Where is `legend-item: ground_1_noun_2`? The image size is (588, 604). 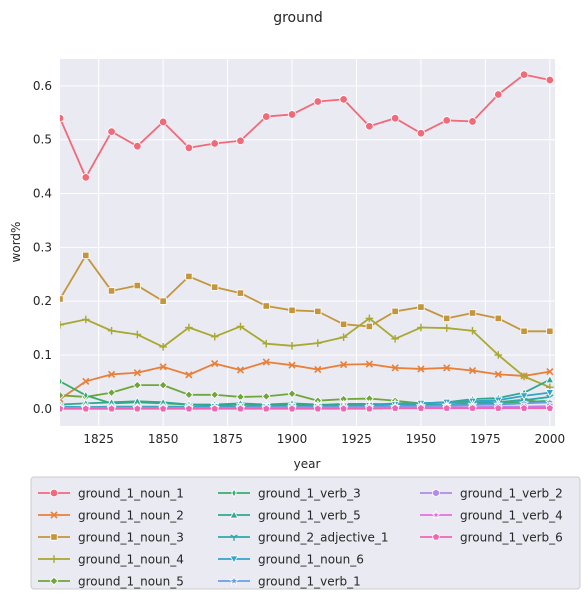
legend-item: ground_1_noun_2 is located at coordinates (111, 516).